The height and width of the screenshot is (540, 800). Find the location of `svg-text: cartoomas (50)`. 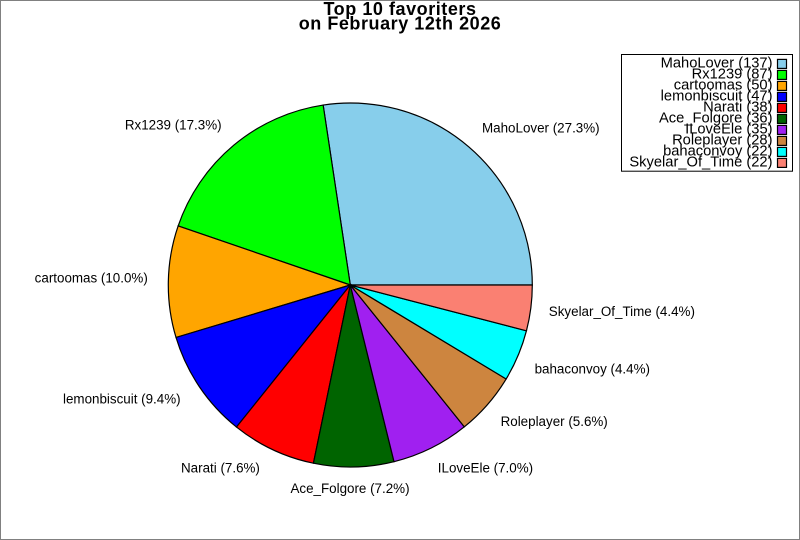

svg-text: cartoomas (50) is located at coordinates (723, 86).